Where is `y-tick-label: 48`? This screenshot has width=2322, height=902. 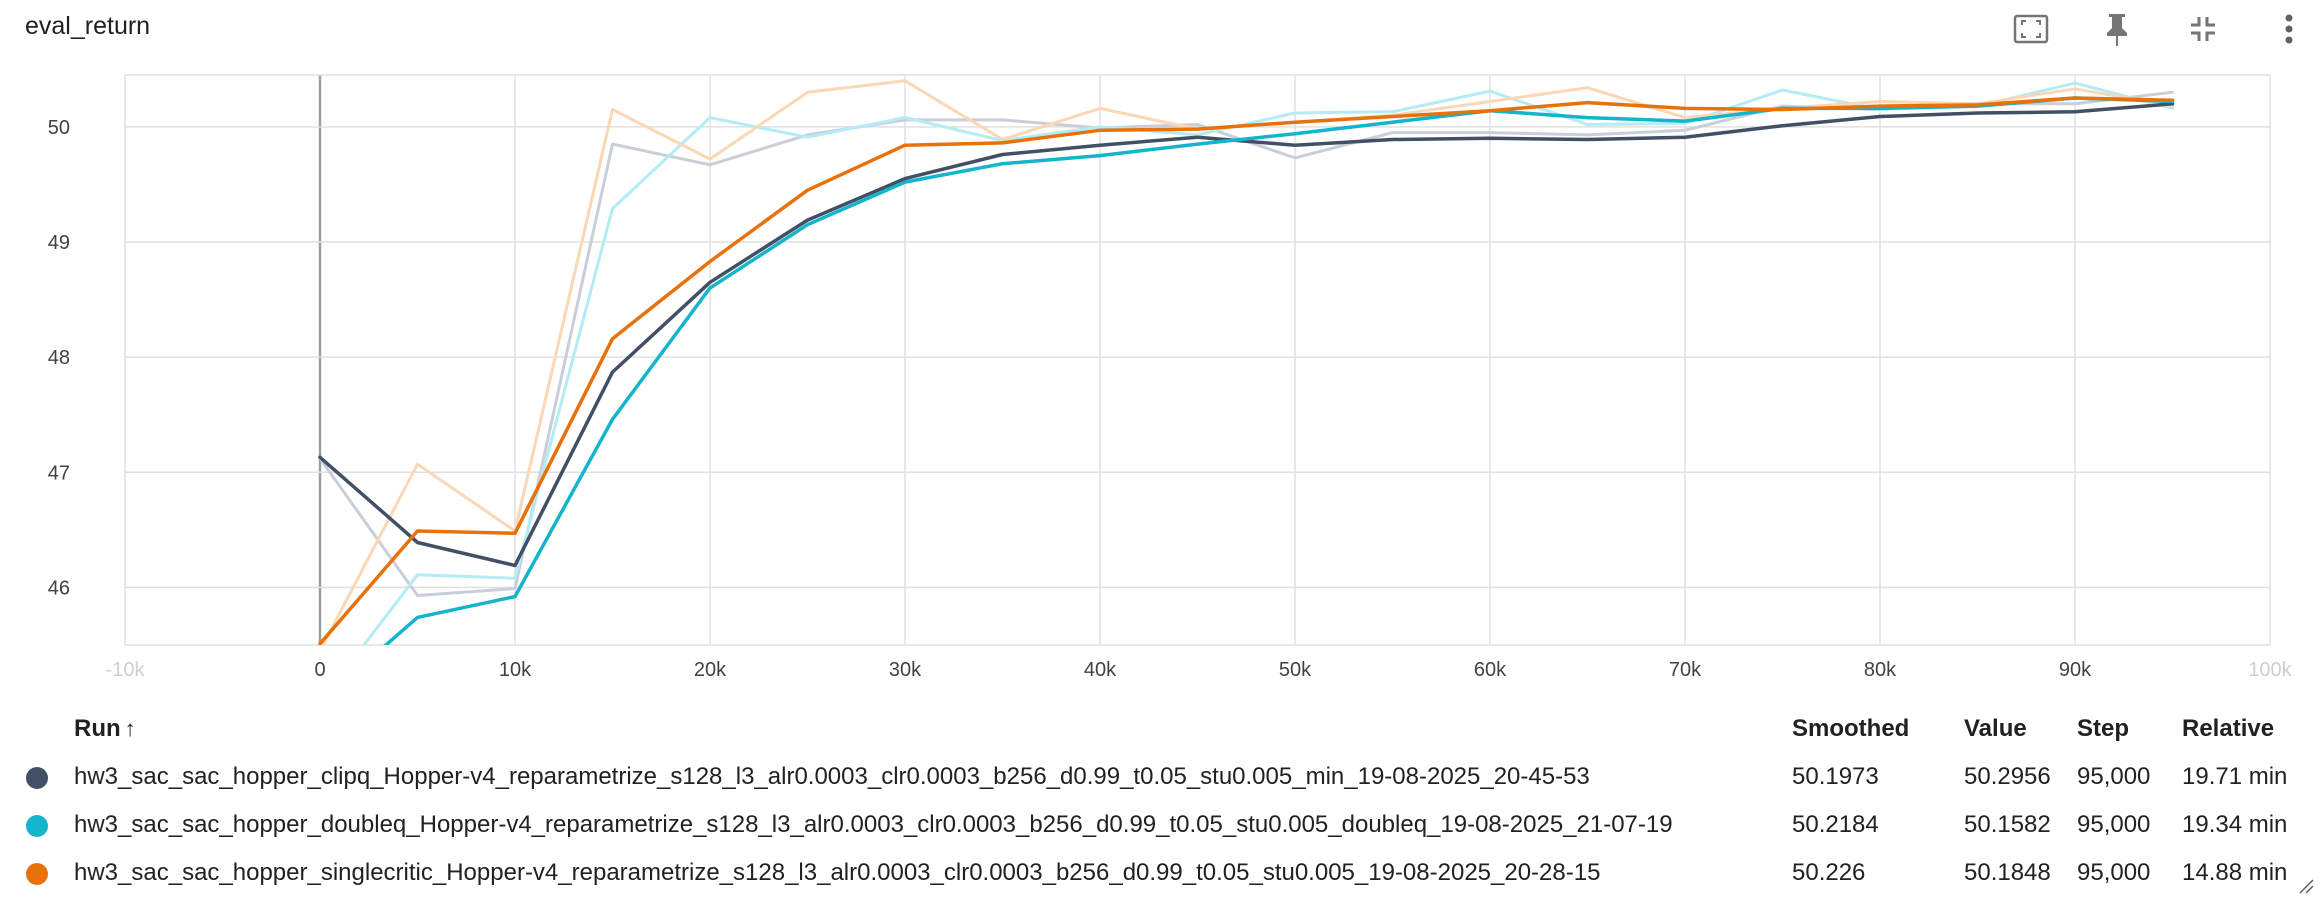
y-tick-label: 48 is located at coordinates (59, 358).